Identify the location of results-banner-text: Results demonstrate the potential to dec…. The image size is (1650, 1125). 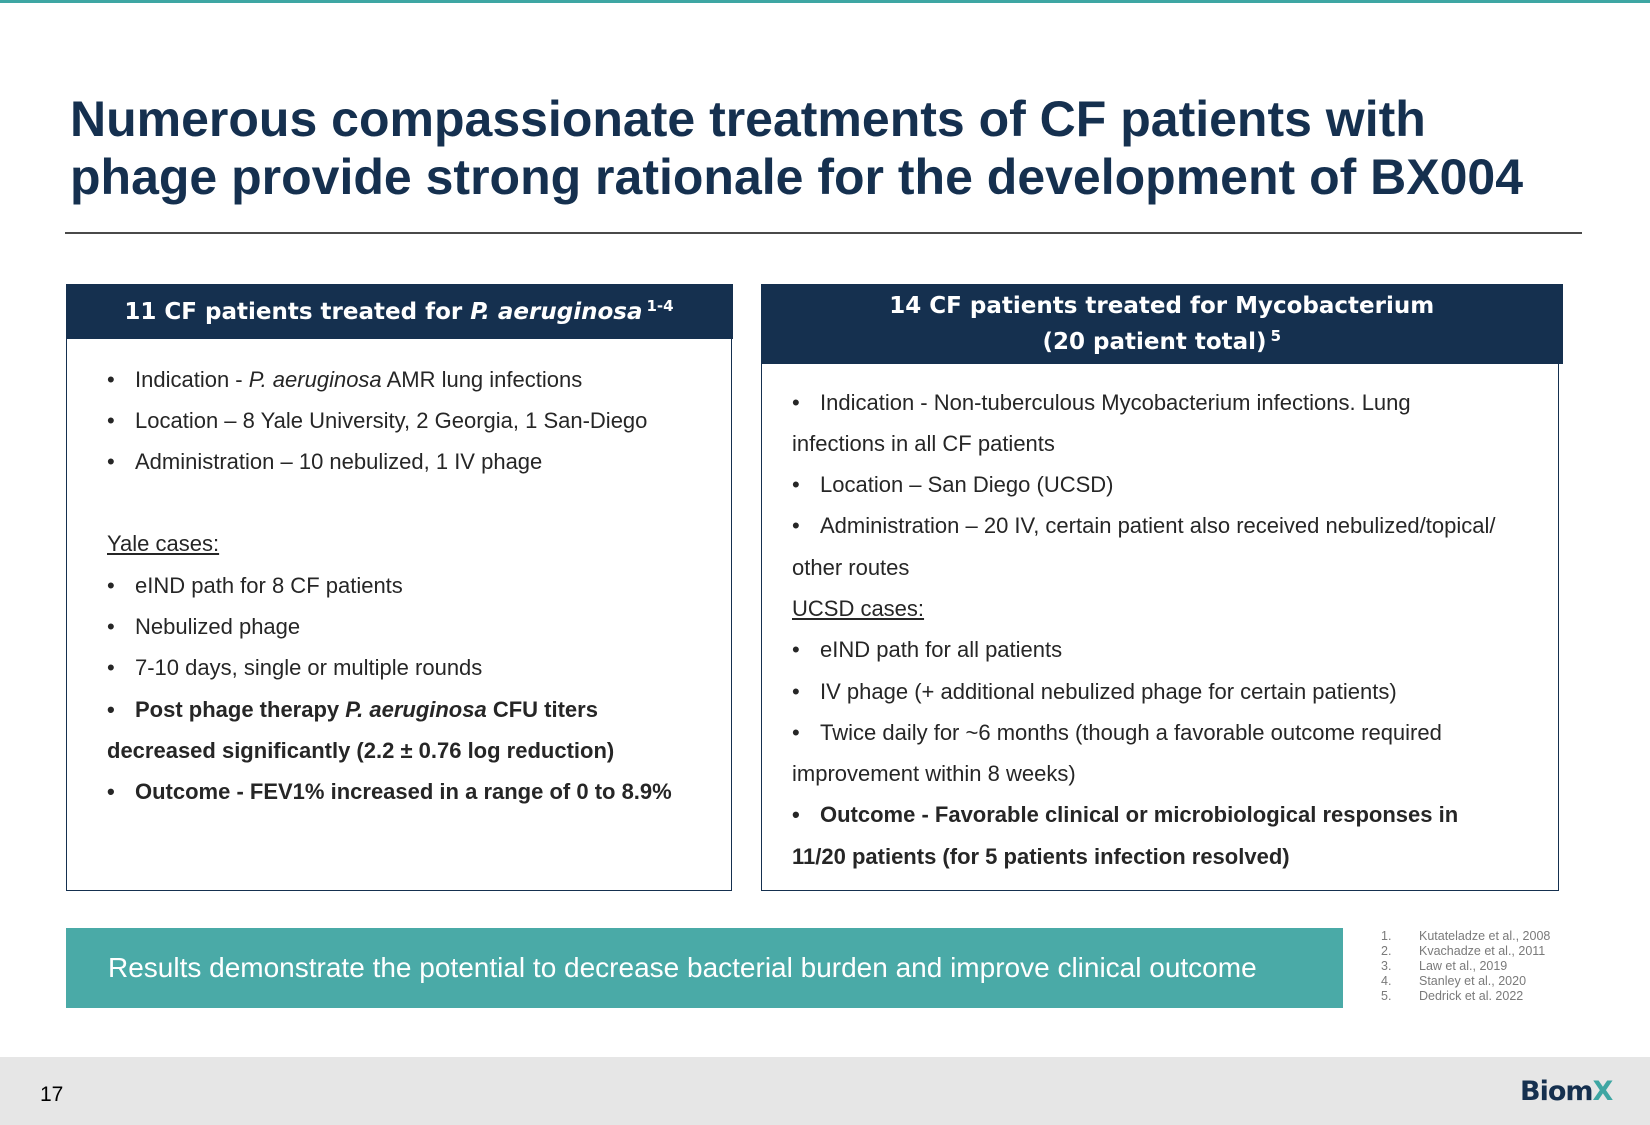
(682, 967).